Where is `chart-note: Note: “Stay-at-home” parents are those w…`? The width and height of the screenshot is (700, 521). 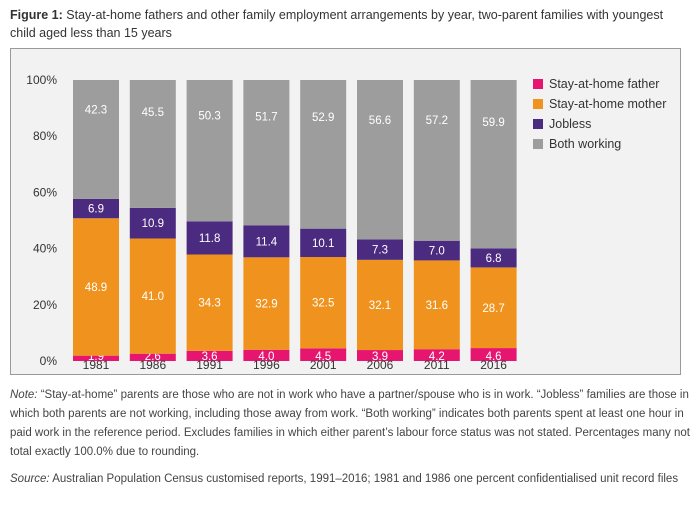
chart-note: Note: “Stay-at-home” parents are those w… is located at coordinates (350, 424).